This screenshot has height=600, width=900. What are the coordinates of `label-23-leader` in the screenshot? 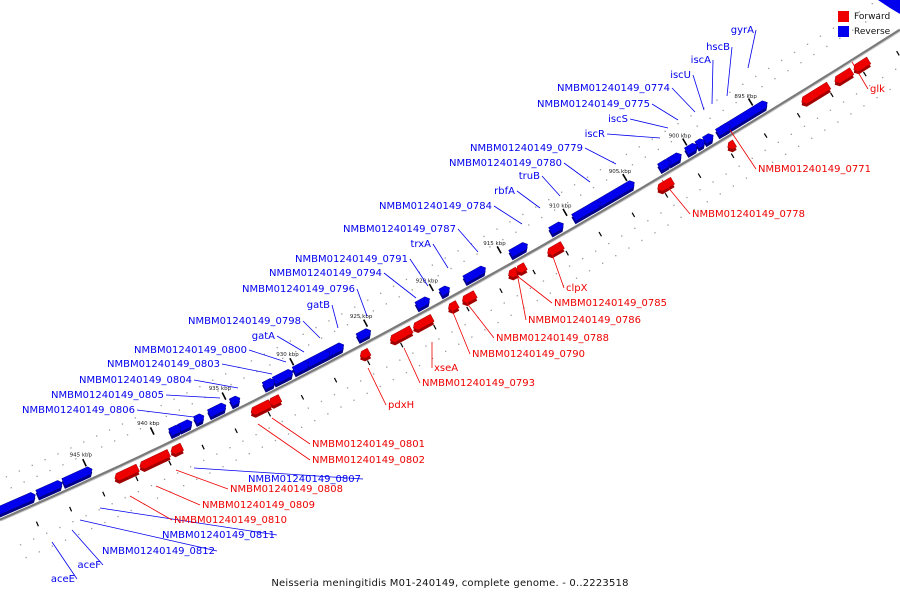 It's located at (216, 384).